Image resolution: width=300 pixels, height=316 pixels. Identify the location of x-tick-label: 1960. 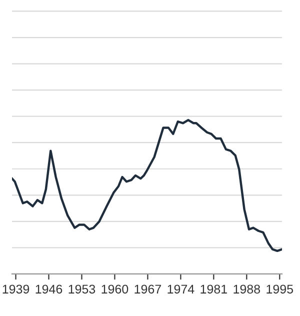
(115, 289).